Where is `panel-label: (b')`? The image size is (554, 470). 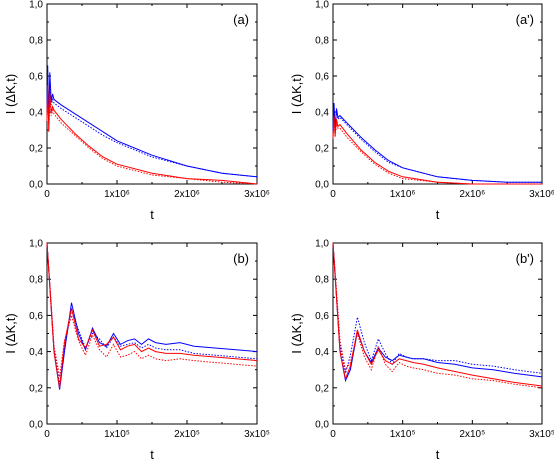 panel-label: (b') is located at coordinates (525, 258).